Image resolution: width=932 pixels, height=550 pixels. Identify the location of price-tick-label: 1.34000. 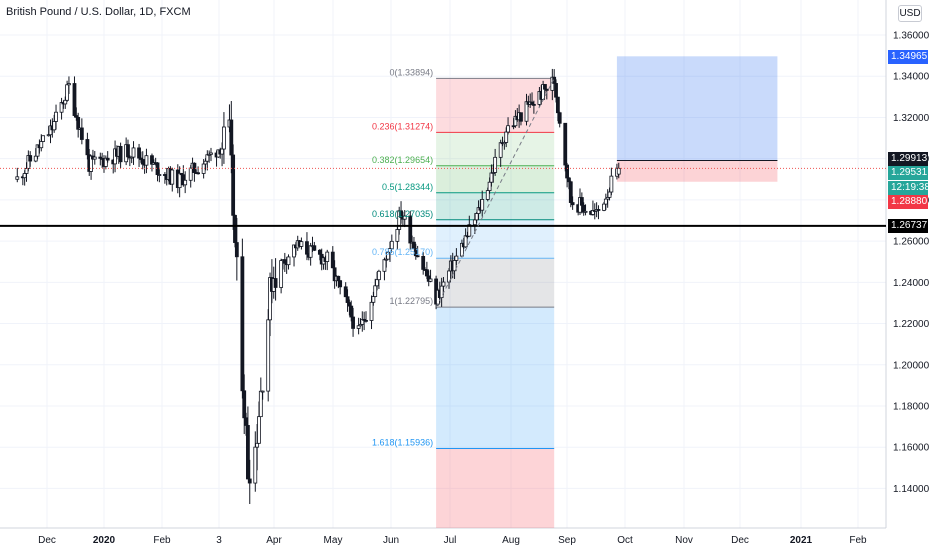
(911, 77).